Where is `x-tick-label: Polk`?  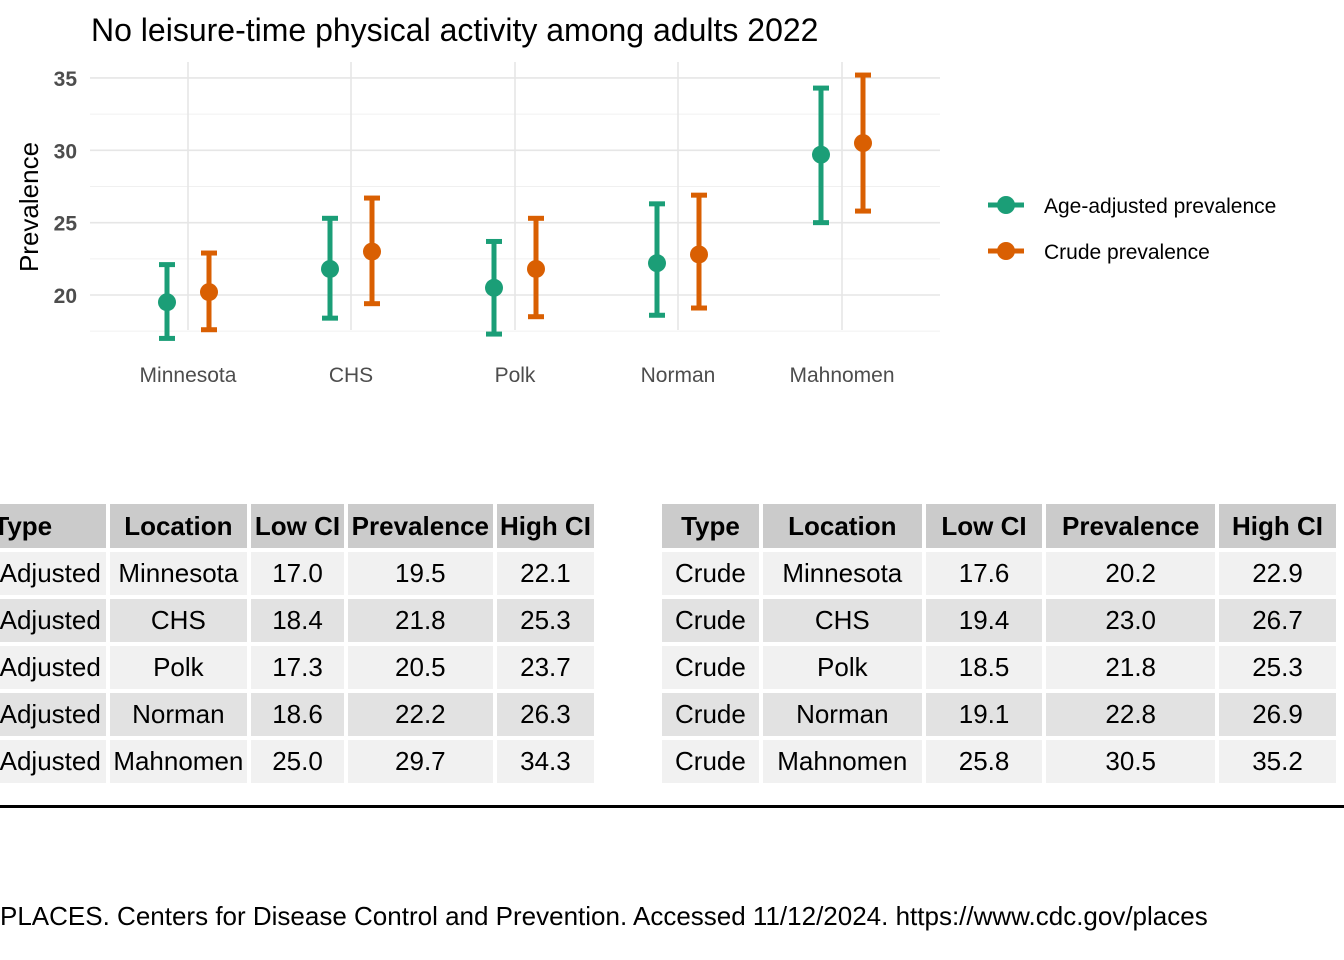 x-tick-label: Polk is located at coordinates (515, 375).